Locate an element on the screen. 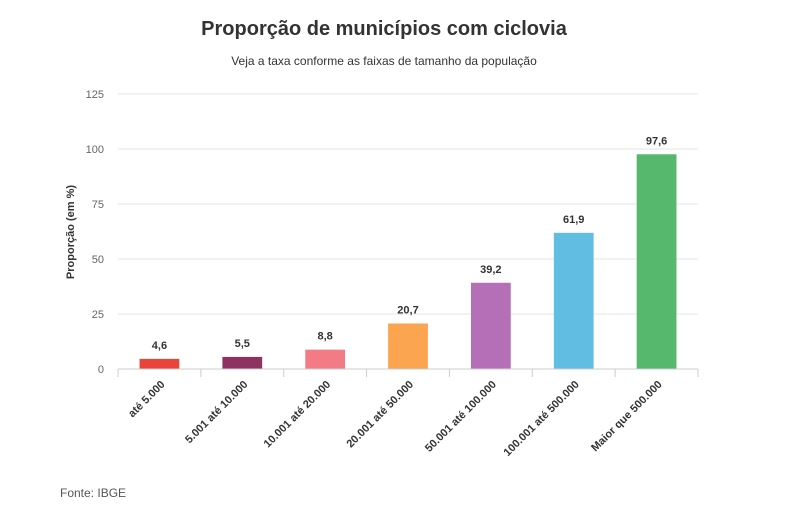 The height and width of the screenshot is (507, 798). y-tick-label: 100 is located at coordinates (95, 150).